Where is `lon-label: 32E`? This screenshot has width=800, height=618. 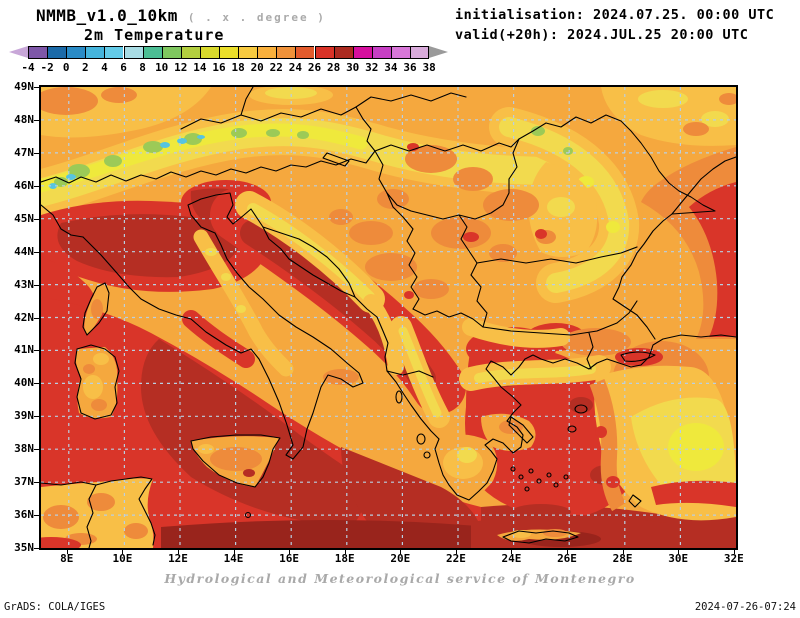
lon-label: 32E is located at coordinates (733, 558).